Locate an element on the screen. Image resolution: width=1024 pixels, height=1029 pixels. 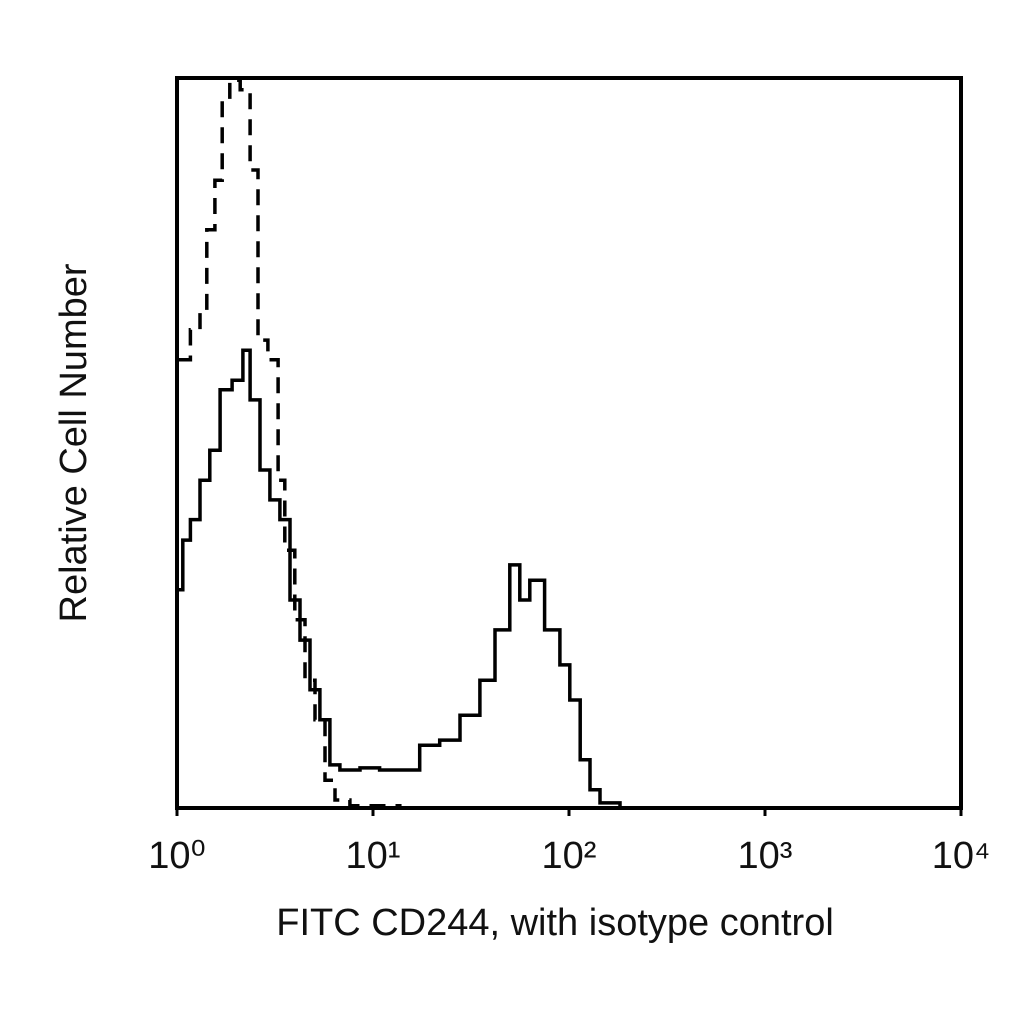
x-tick-label: 10² is located at coordinates (569, 856).